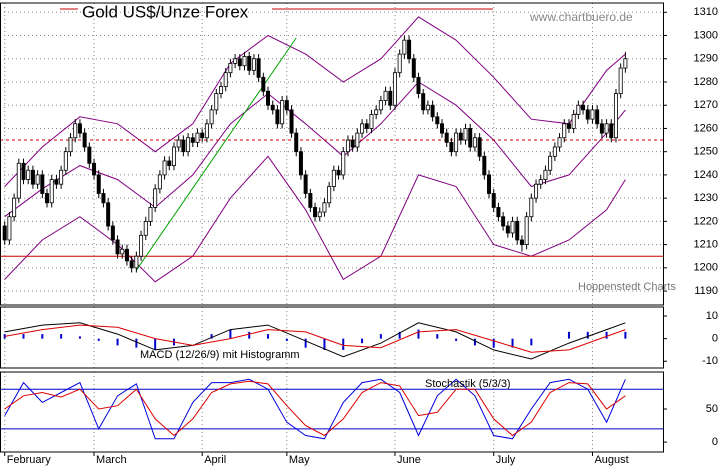  I want to click on y-tick-label: 1240, so click(706, 175).